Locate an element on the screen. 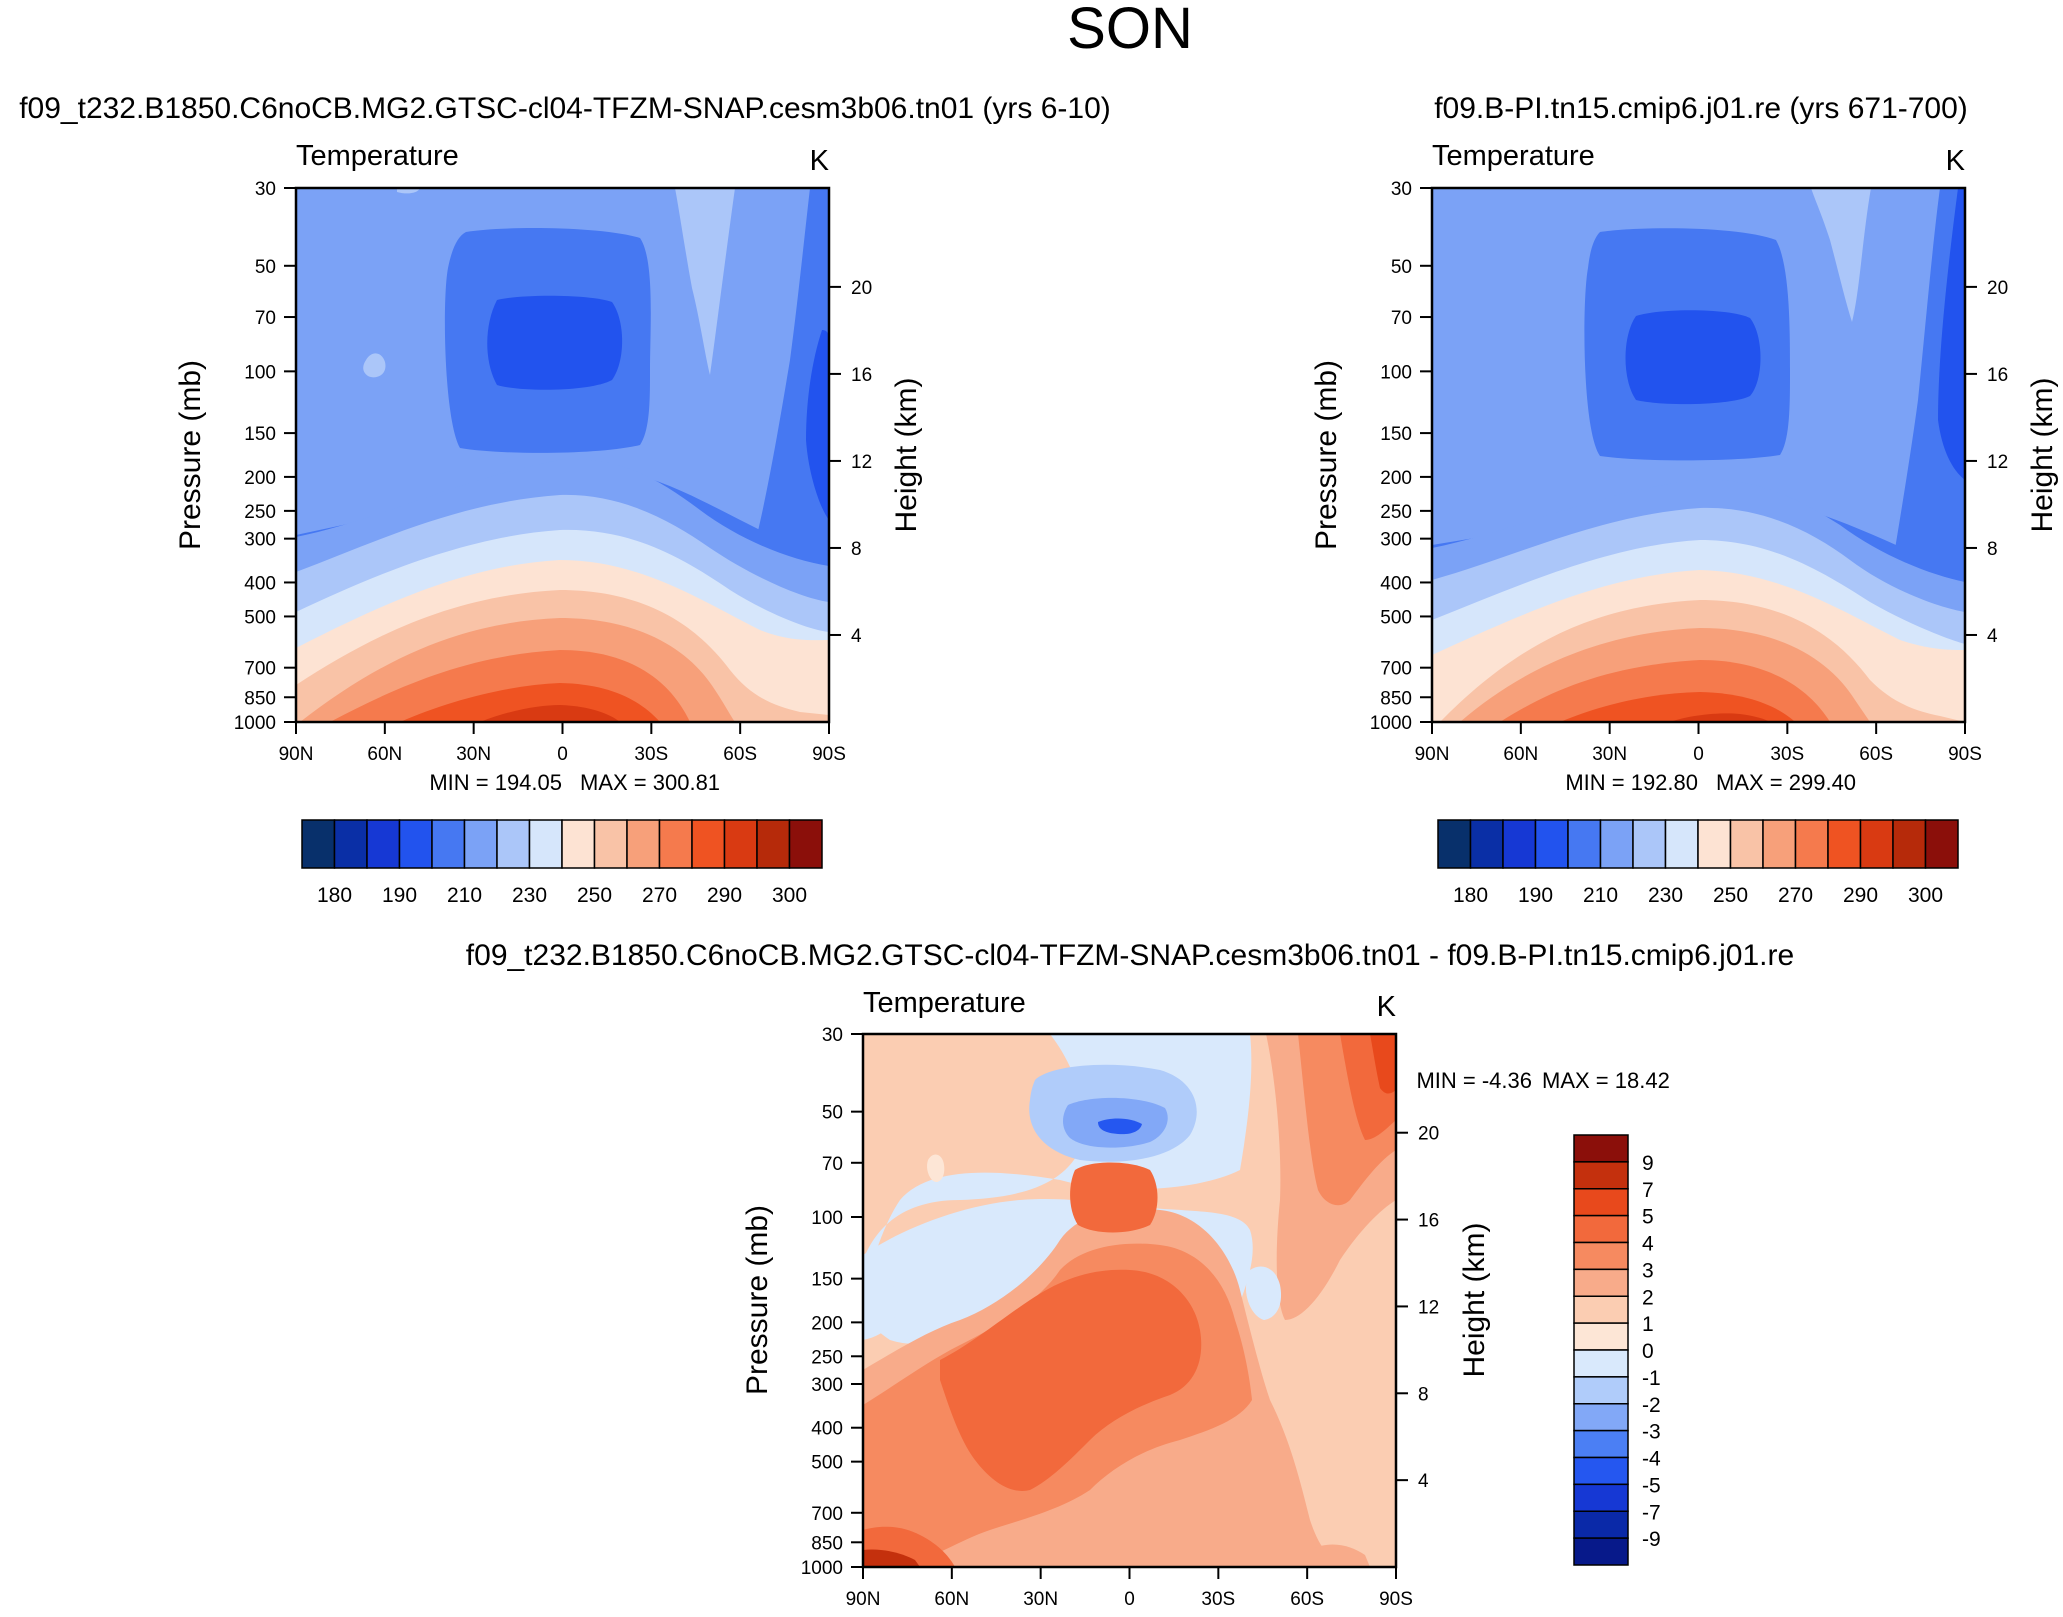 This screenshot has width=2063, height=1617. panel-b-colorbar: 180 190 210 230 250 270 290 300 is located at coordinates (1698, 863).